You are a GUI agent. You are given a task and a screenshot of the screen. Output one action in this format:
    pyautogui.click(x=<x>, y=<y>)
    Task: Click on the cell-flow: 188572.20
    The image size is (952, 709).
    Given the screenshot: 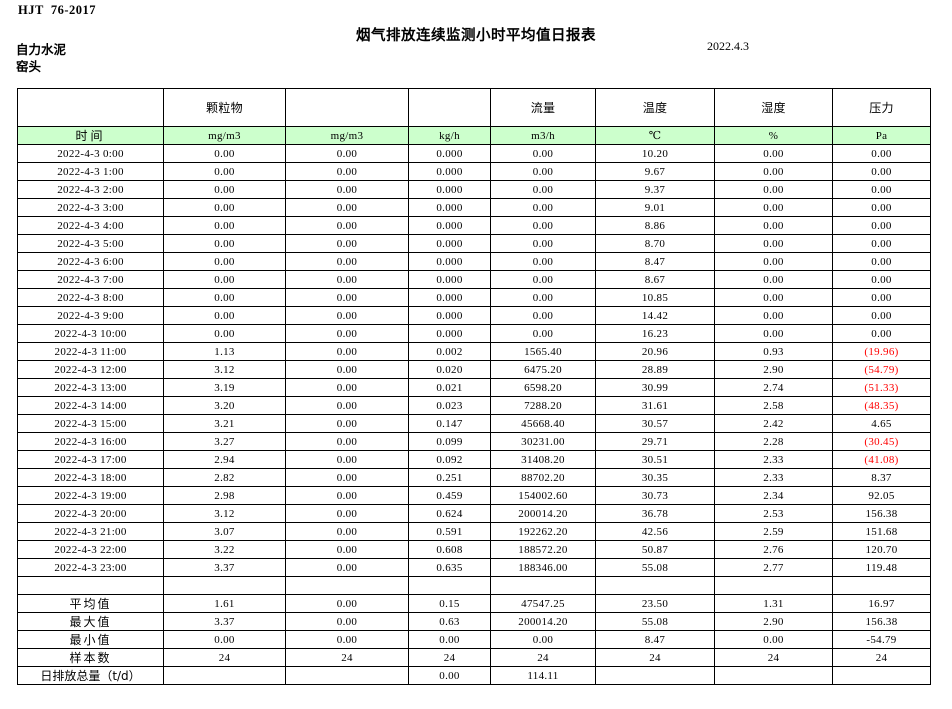 What is the action you would take?
    pyautogui.click(x=543, y=549)
    